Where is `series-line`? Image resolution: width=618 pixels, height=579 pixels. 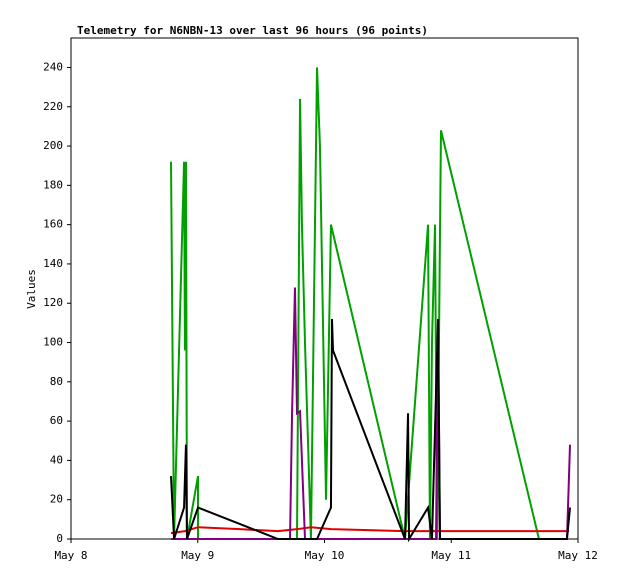 series-line is located at coordinates (369, 530).